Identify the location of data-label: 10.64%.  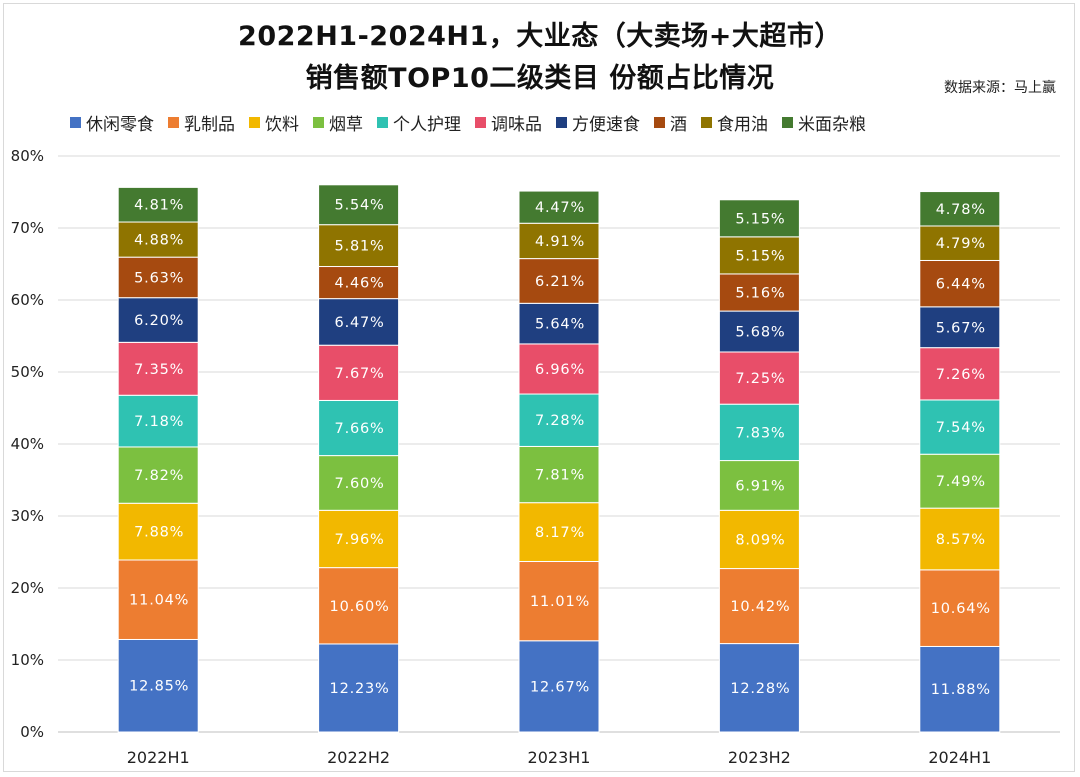
(961, 609).